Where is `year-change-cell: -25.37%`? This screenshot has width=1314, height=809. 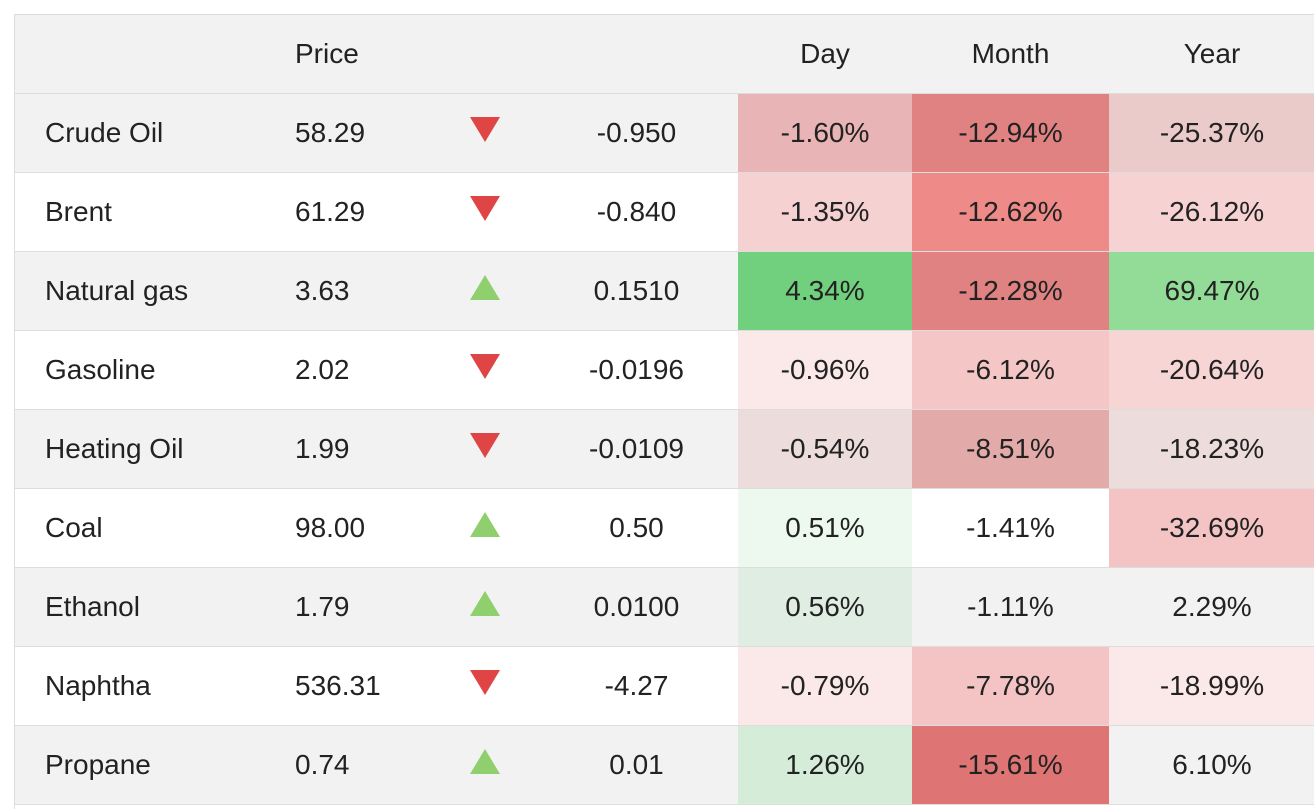
year-change-cell: -25.37% is located at coordinates (1211, 133).